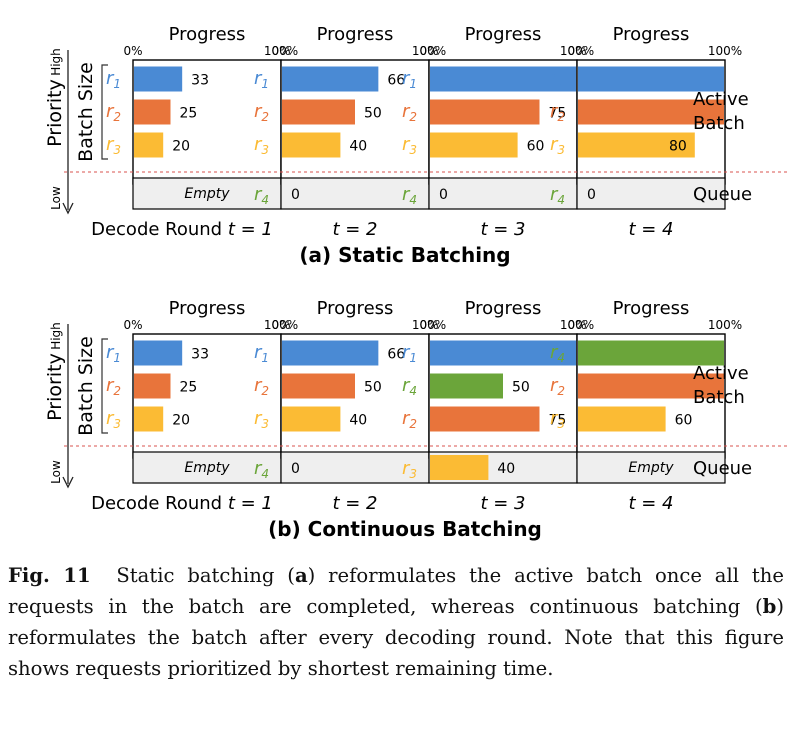 The image size is (790, 731). Describe the element at coordinates (506, 469) in the screenshot. I see `queue-progress-value: 40` at that location.